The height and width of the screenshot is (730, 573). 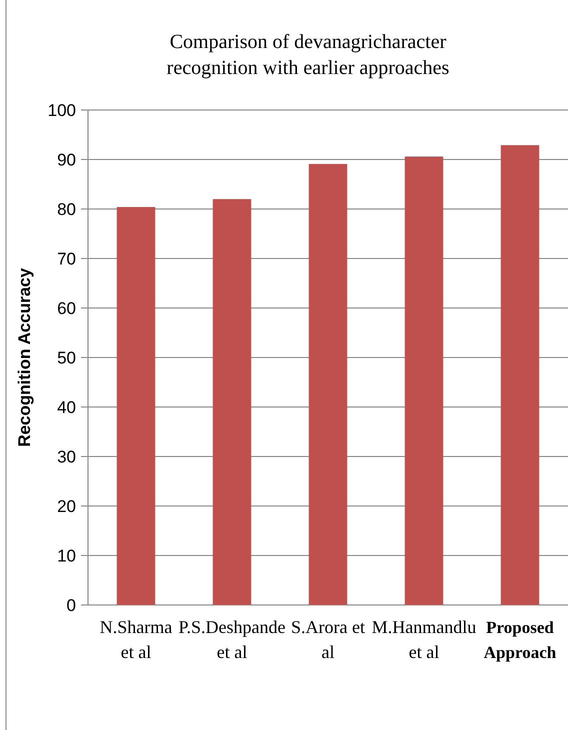 I want to click on y-tick-label: 70, so click(x=66, y=258).